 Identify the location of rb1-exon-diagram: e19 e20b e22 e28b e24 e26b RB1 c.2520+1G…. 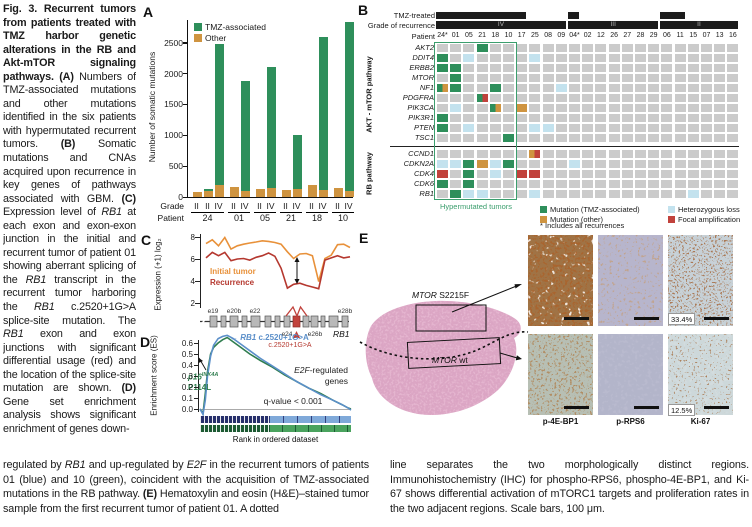
(276, 327).